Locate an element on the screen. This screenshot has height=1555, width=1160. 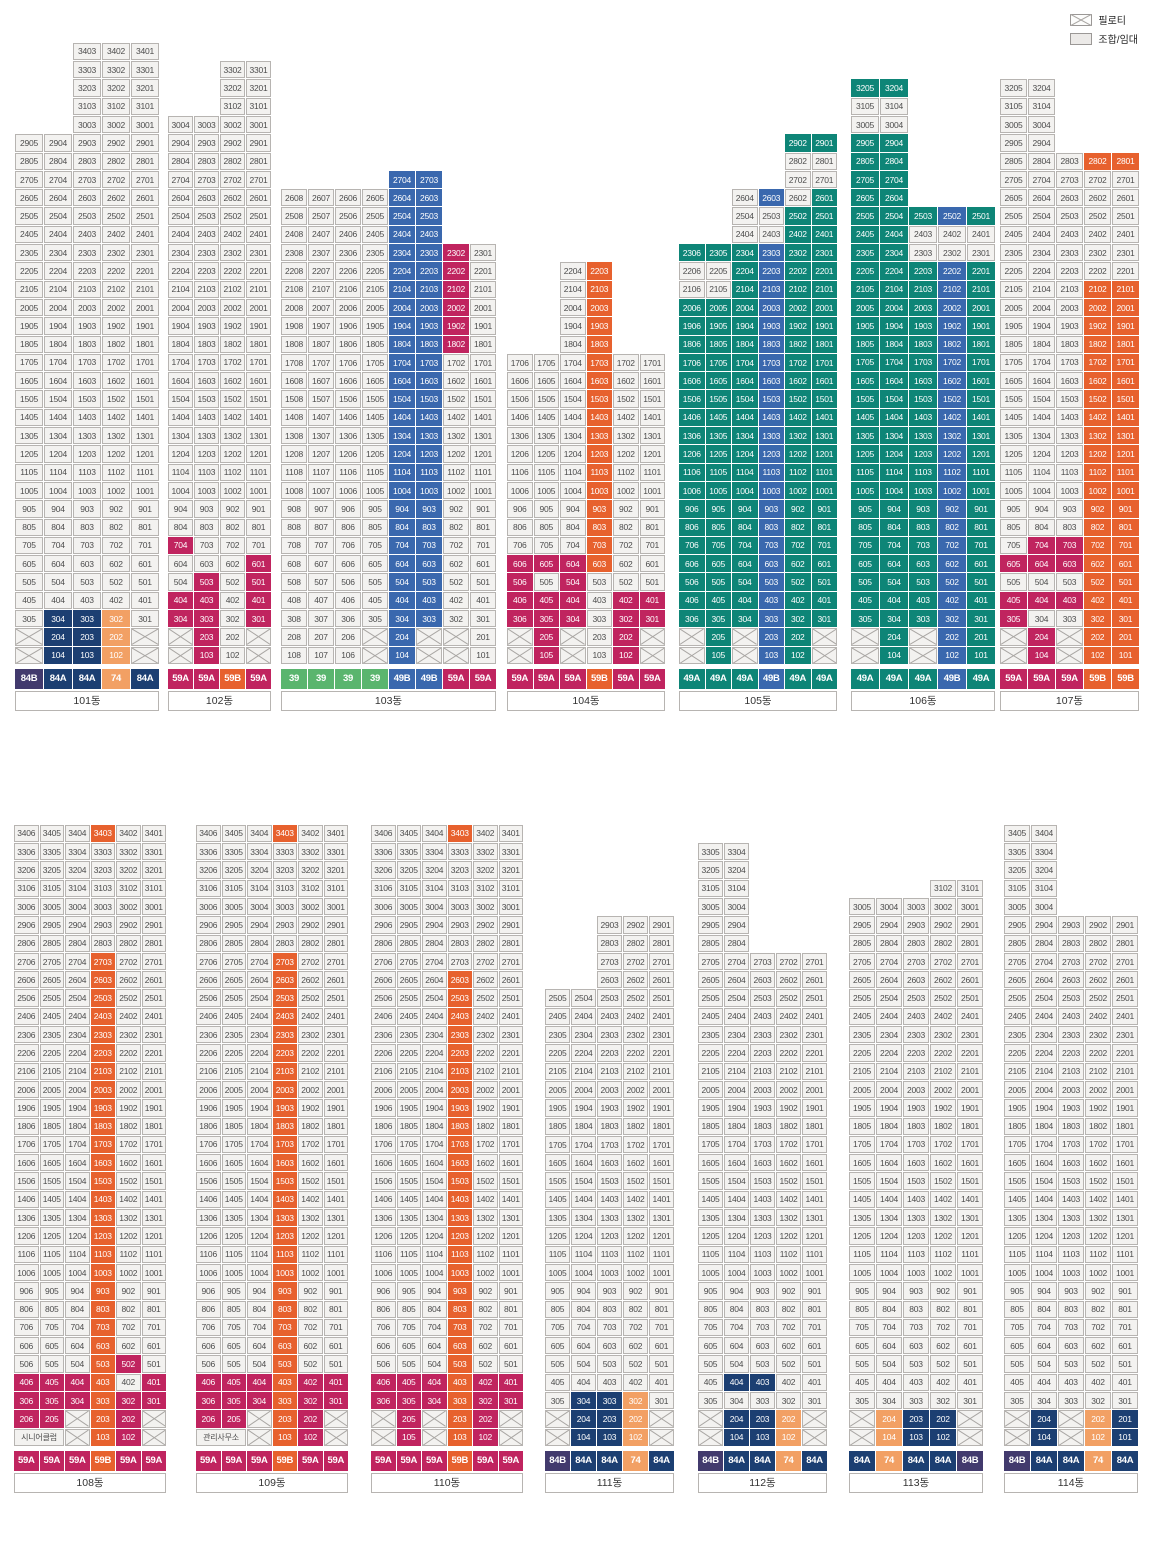
unit-cell: 2205 is located at coordinates (557, 1053).